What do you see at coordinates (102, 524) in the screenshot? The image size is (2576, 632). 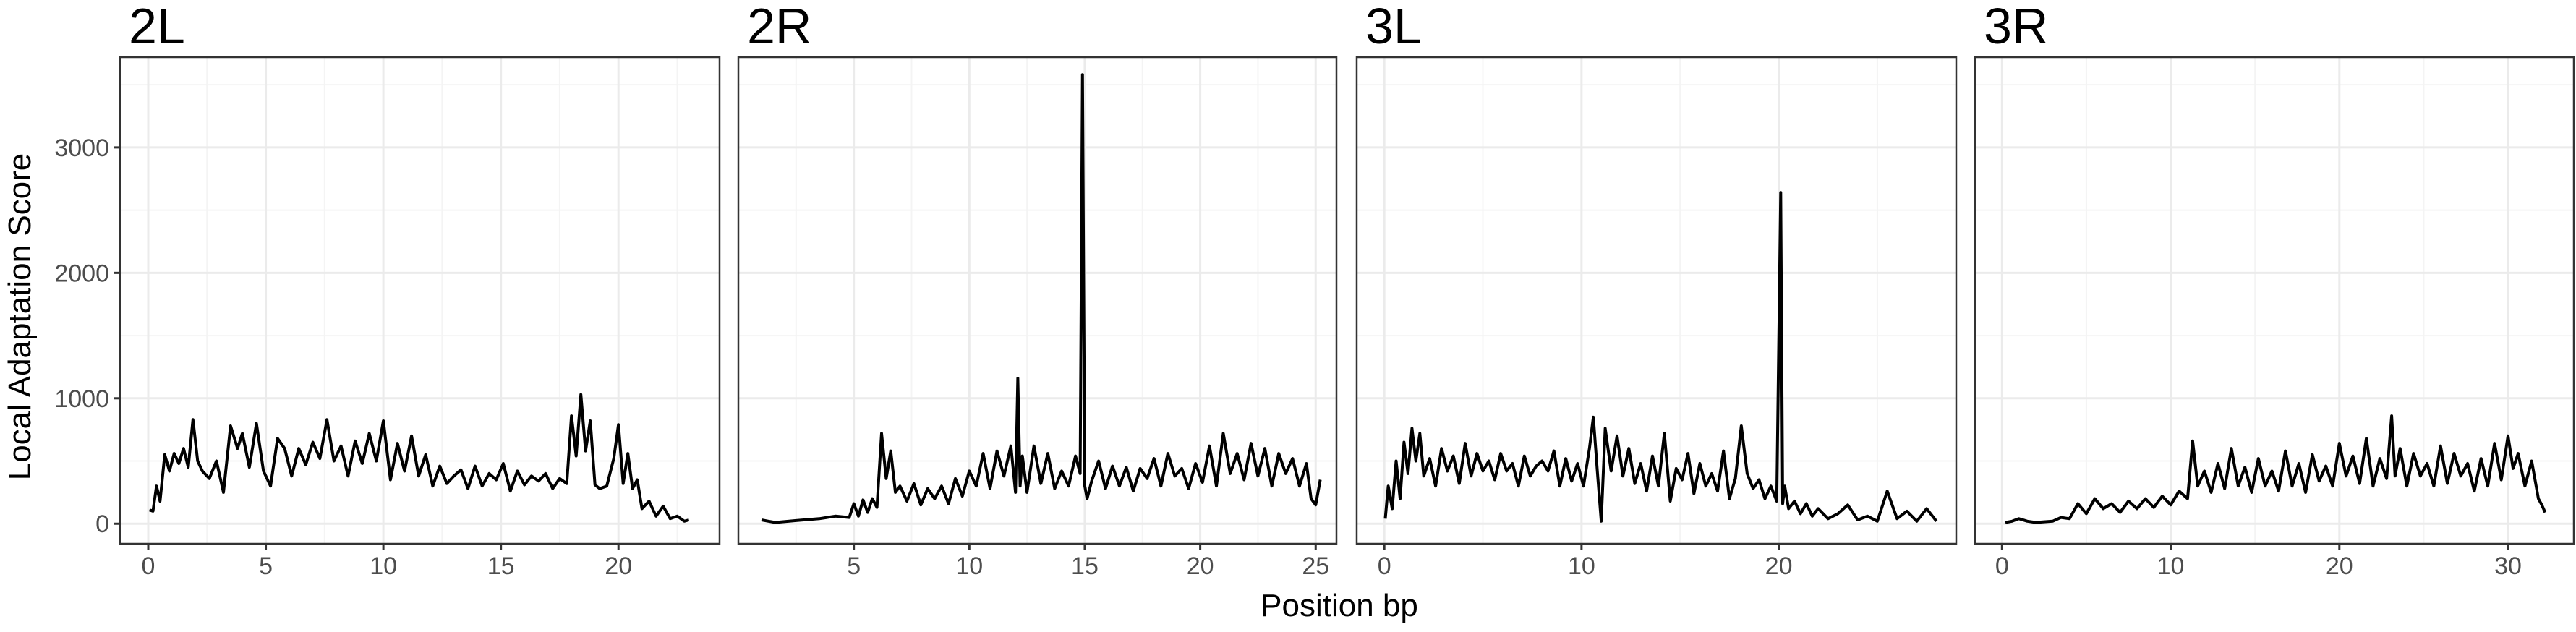 I see `y-tick-label: 0` at bounding box center [102, 524].